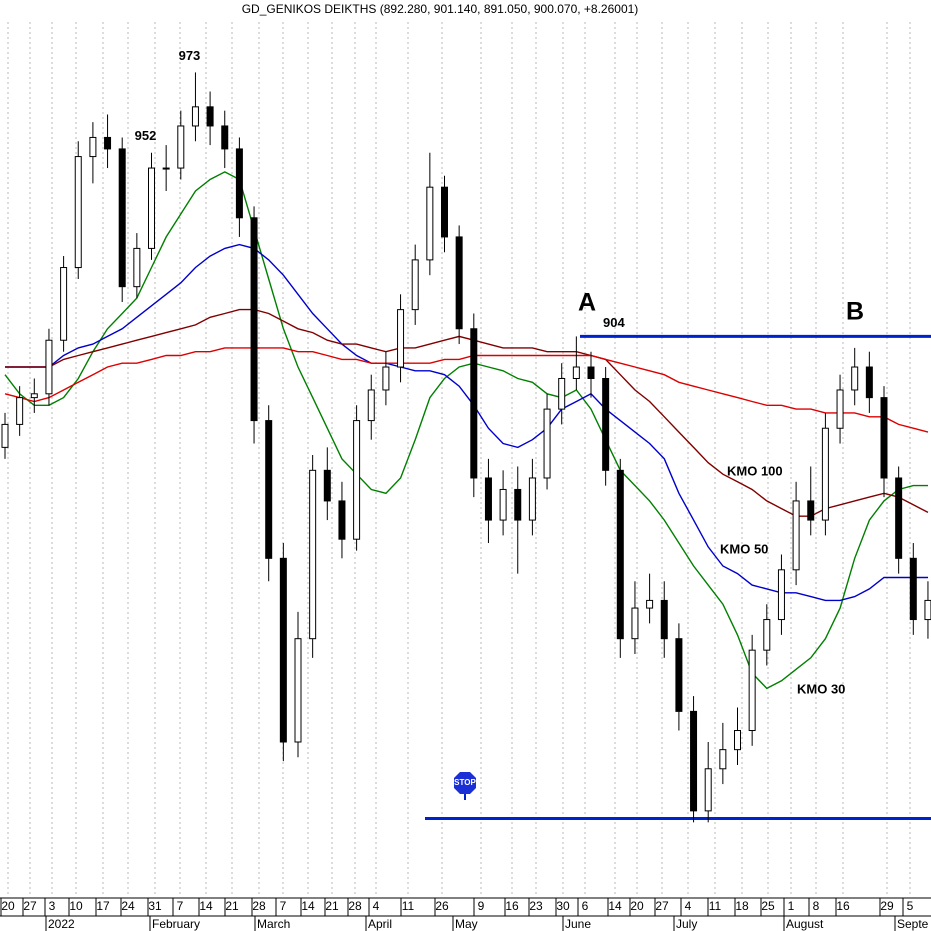 This screenshot has height=931, width=931. Describe the element at coordinates (715, 906) in the screenshot. I see `x-day-label: 11` at that location.